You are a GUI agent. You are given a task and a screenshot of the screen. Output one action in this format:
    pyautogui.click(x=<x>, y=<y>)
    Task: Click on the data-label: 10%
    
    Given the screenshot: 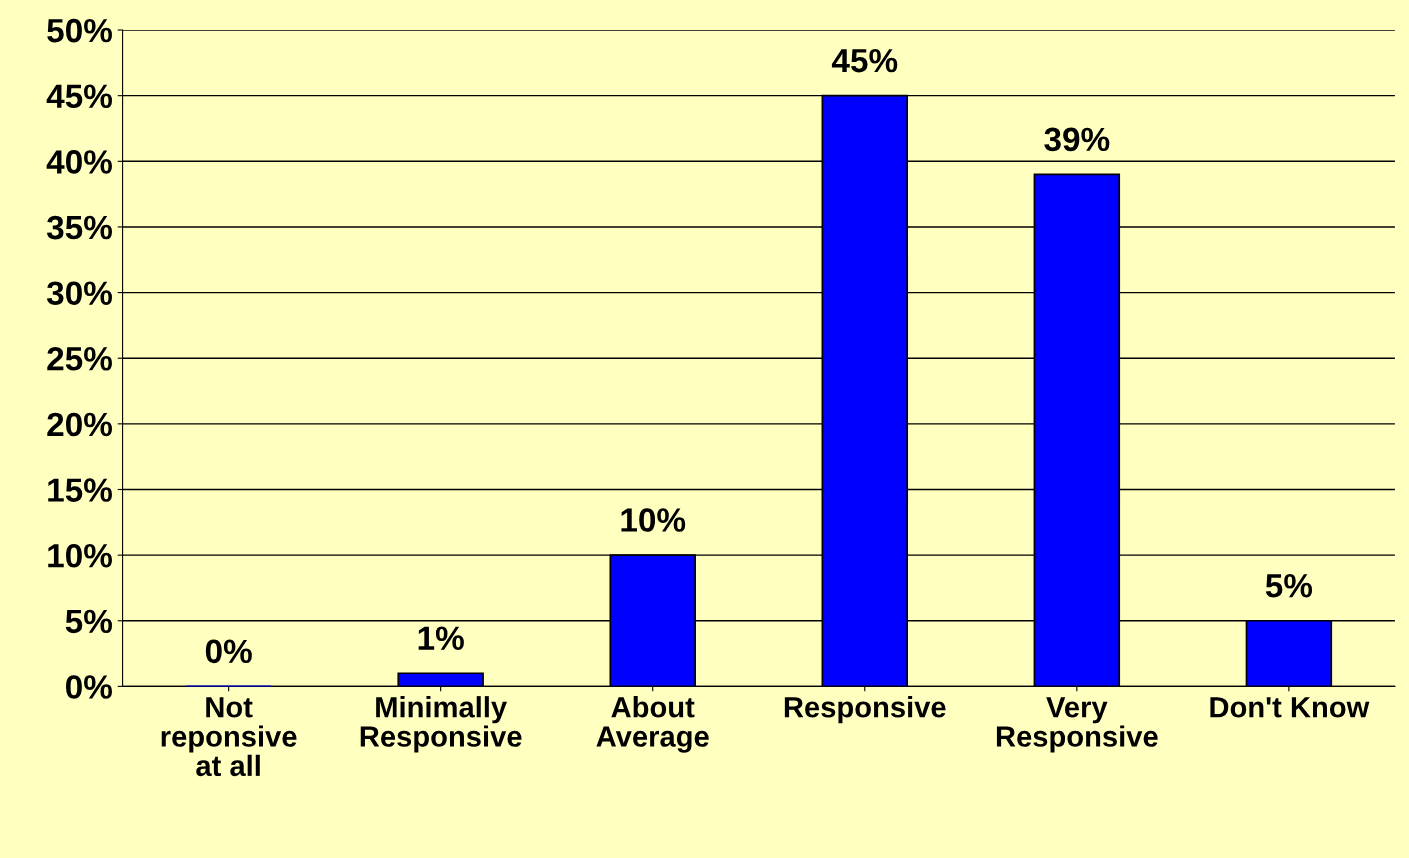 What is the action you would take?
    pyautogui.click(x=653, y=520)
    